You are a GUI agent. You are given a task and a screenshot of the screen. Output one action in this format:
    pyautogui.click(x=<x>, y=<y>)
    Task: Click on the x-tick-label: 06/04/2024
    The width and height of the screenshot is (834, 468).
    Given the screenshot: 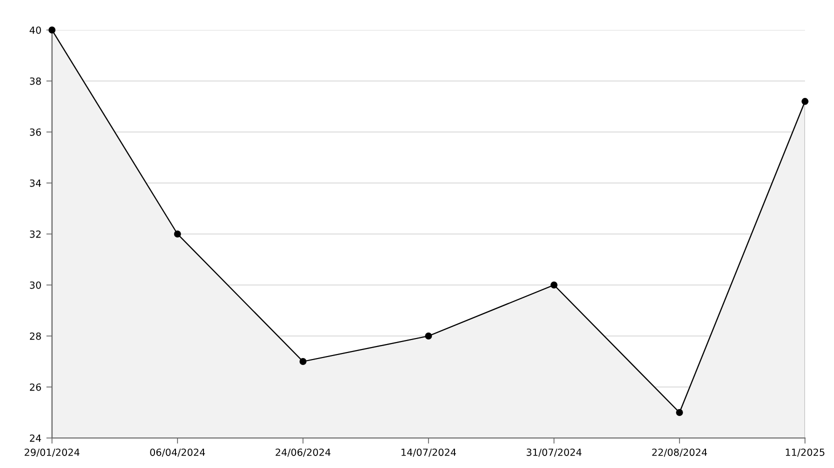 What is the action you would take?
    pyautogui.click(x=177, y=452)
    